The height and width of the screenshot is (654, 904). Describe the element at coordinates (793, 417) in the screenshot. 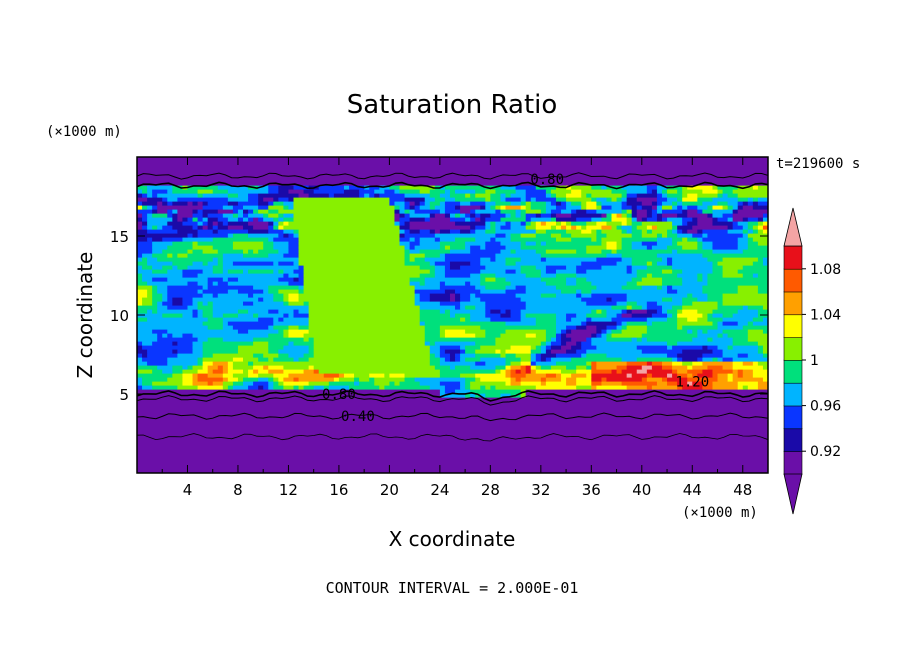

I see `colorbar-segment` at that location.